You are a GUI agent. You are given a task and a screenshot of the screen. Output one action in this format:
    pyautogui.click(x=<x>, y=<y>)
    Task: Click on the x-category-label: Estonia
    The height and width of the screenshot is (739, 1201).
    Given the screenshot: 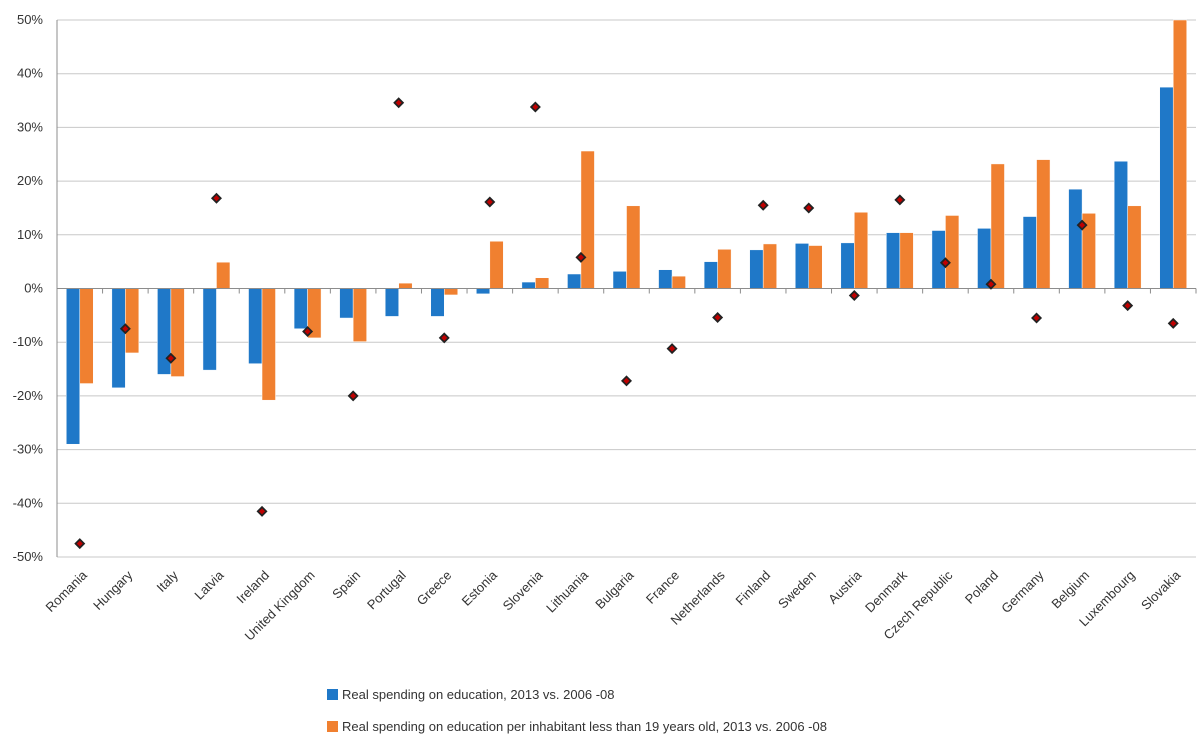 What is the action you would take?
    pyautogui.click(x=480, y=588)
    